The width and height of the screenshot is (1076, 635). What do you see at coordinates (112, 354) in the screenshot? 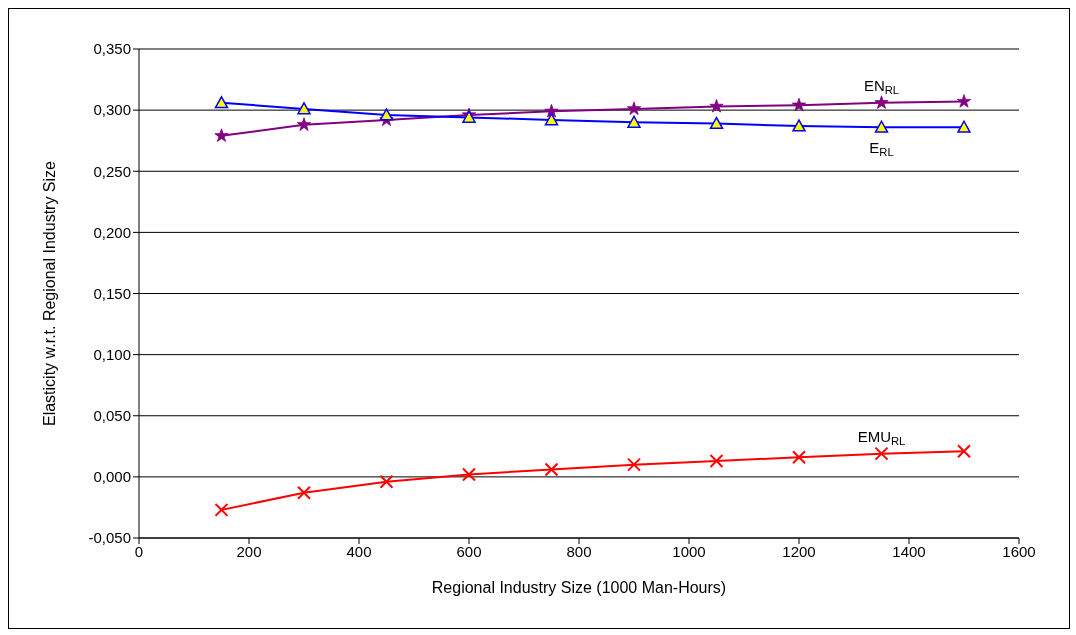
I see `y-tick-label: 0,100` at bounding box center [112, 354].